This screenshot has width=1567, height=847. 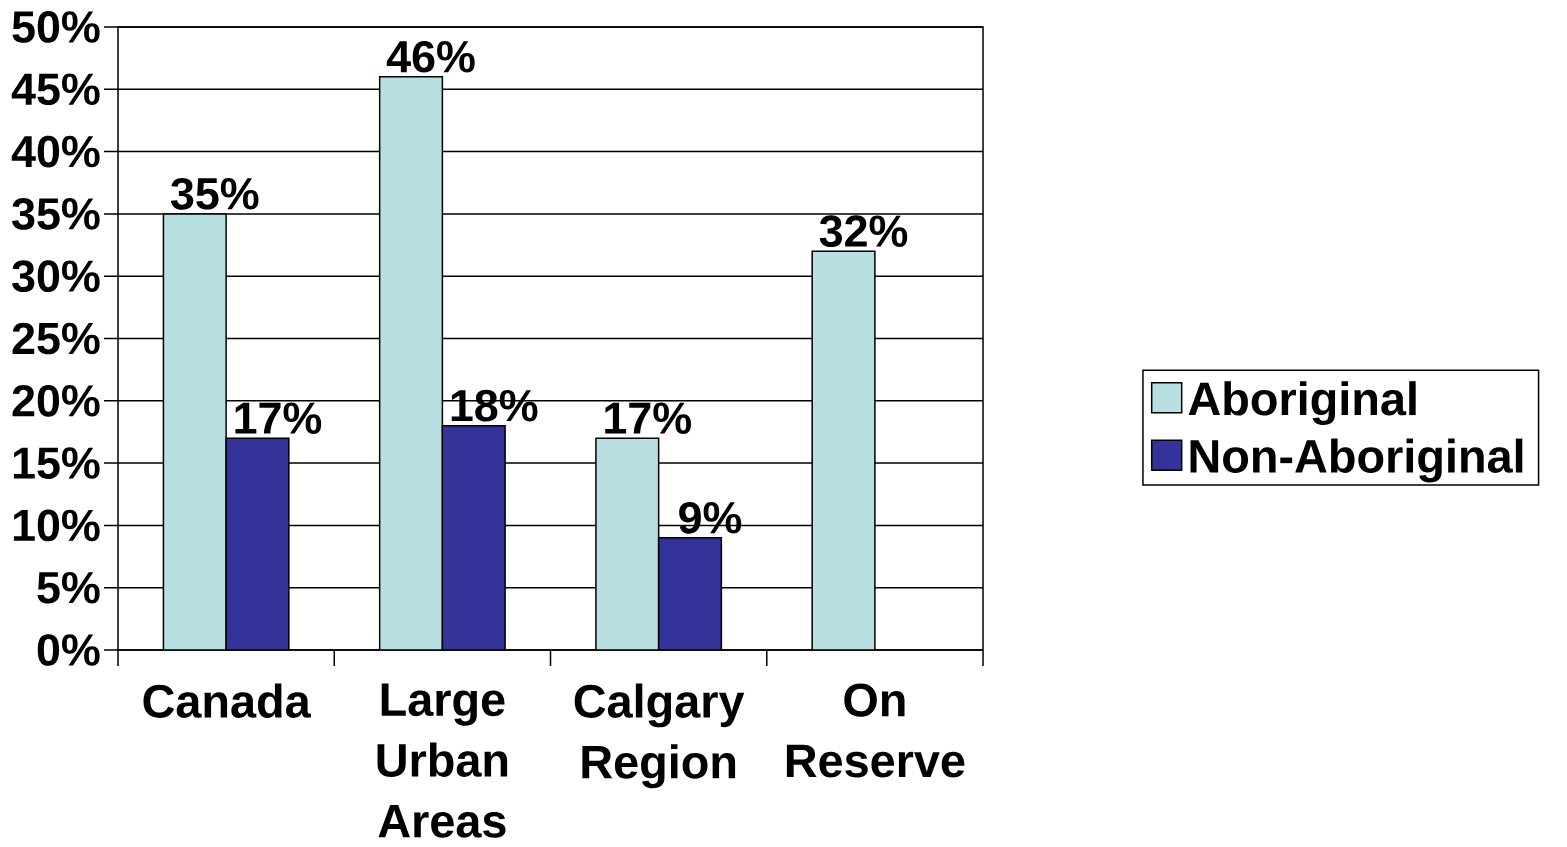 What do you see at coordinates (56, 463) in the screenshot?
I see `y-tick-label: 15%` at bounding box center [56, 463].